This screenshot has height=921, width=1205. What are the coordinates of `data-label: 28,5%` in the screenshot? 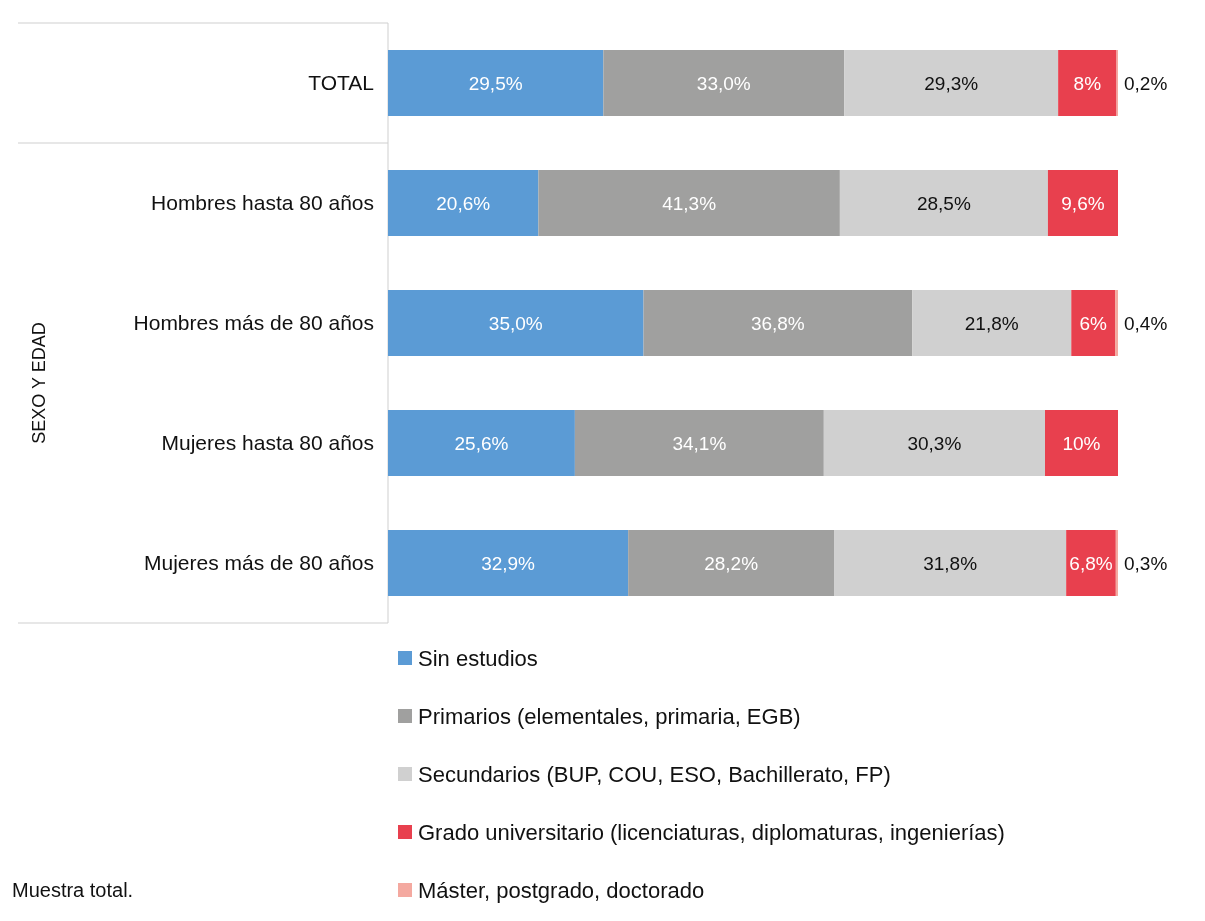 It's located at (943, 203).